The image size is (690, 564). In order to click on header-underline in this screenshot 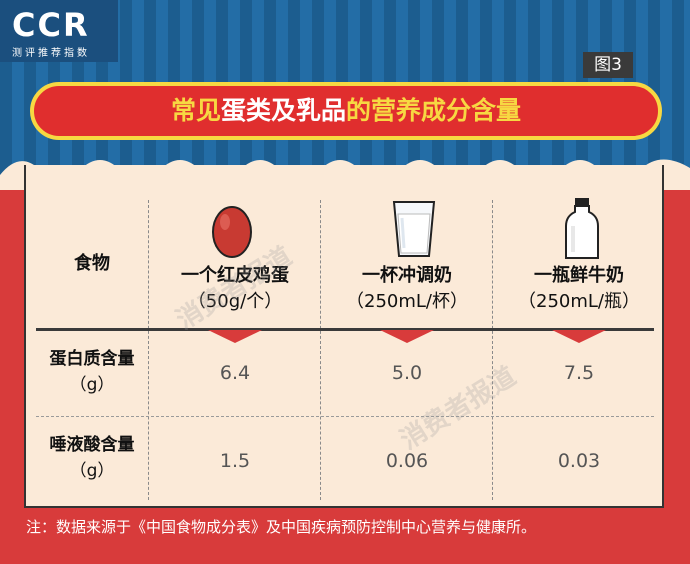, I will do `click(345, 329)`.